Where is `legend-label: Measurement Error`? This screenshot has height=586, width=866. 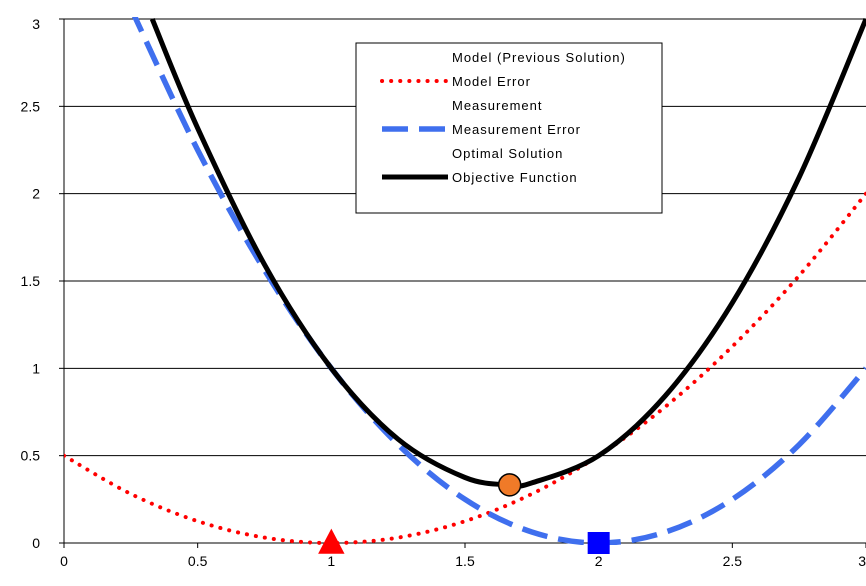
legend-label: Measurement Error is located at coordinates (516, 129).